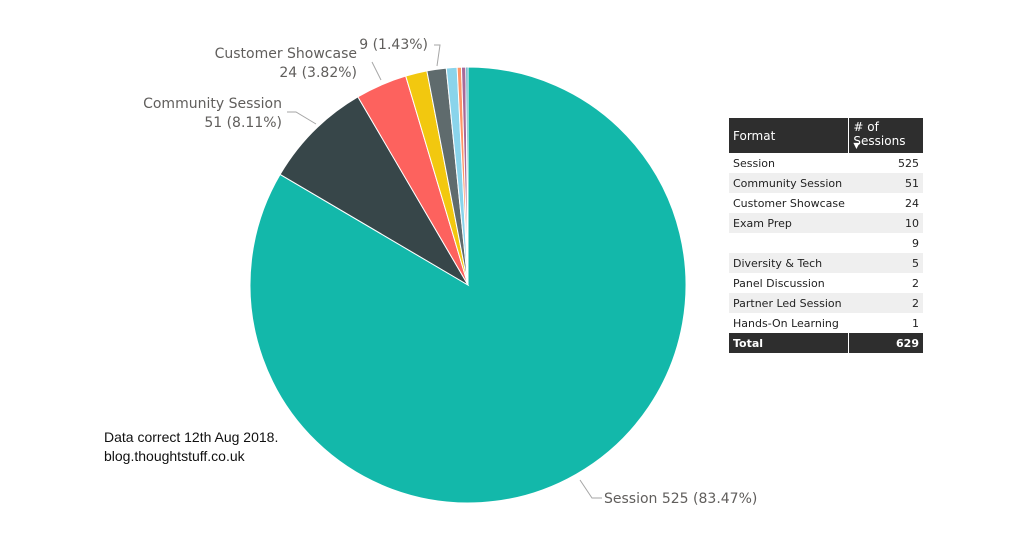 Image resolution: width=1024 pixels, height=559 pixels. Describe the element at coordinates (789, 223) in the screenshot. I see `cell-format: Exam Prep` at that location.